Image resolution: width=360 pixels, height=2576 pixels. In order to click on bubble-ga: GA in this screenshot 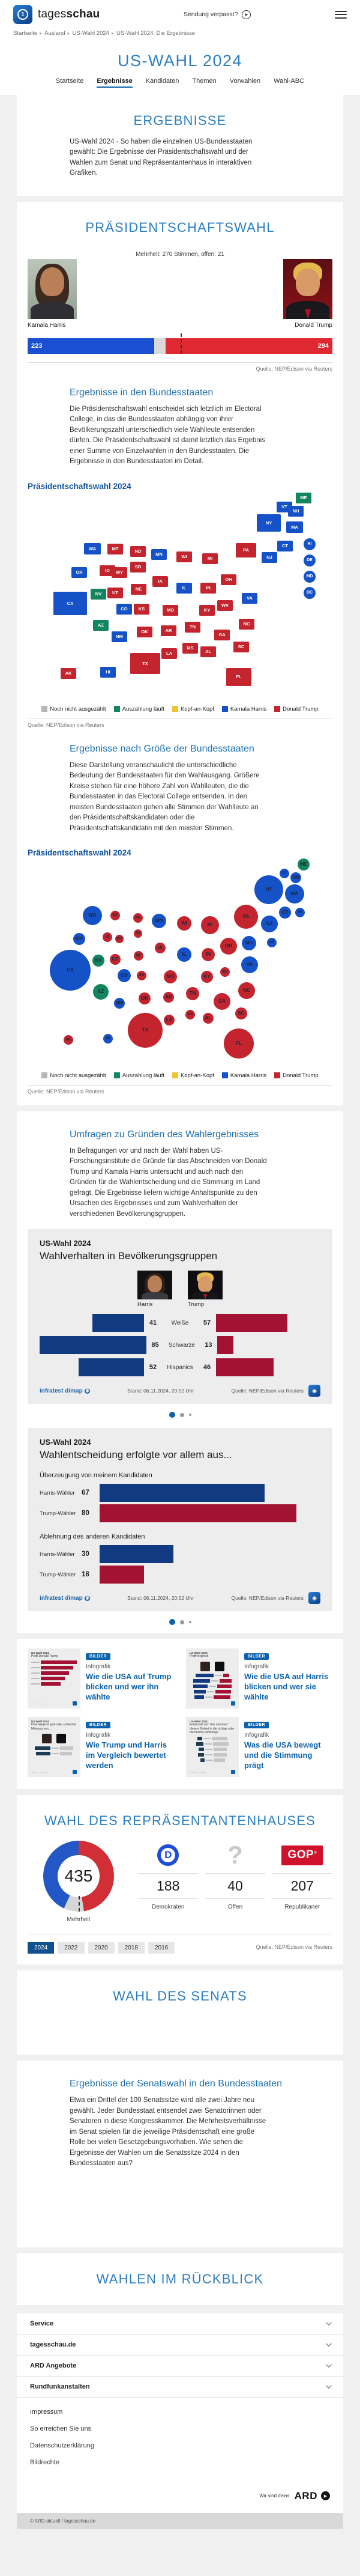, I will do `click(222, 1001)`.